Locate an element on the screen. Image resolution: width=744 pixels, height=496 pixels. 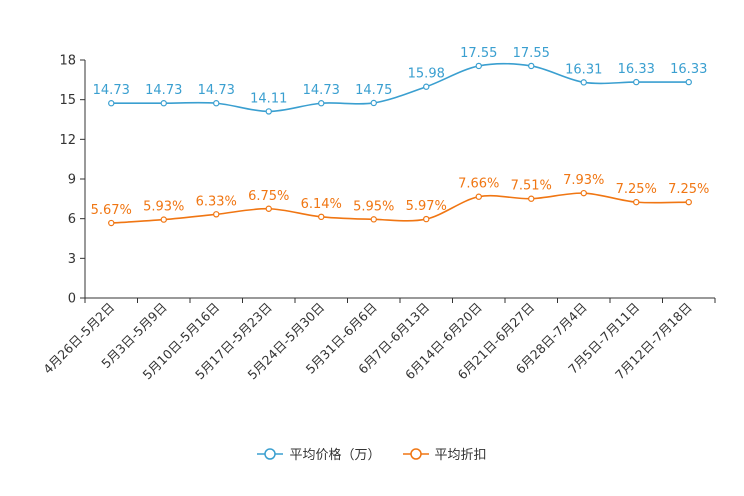
y-tick-label: 0 is located at coordinates (72, 299).